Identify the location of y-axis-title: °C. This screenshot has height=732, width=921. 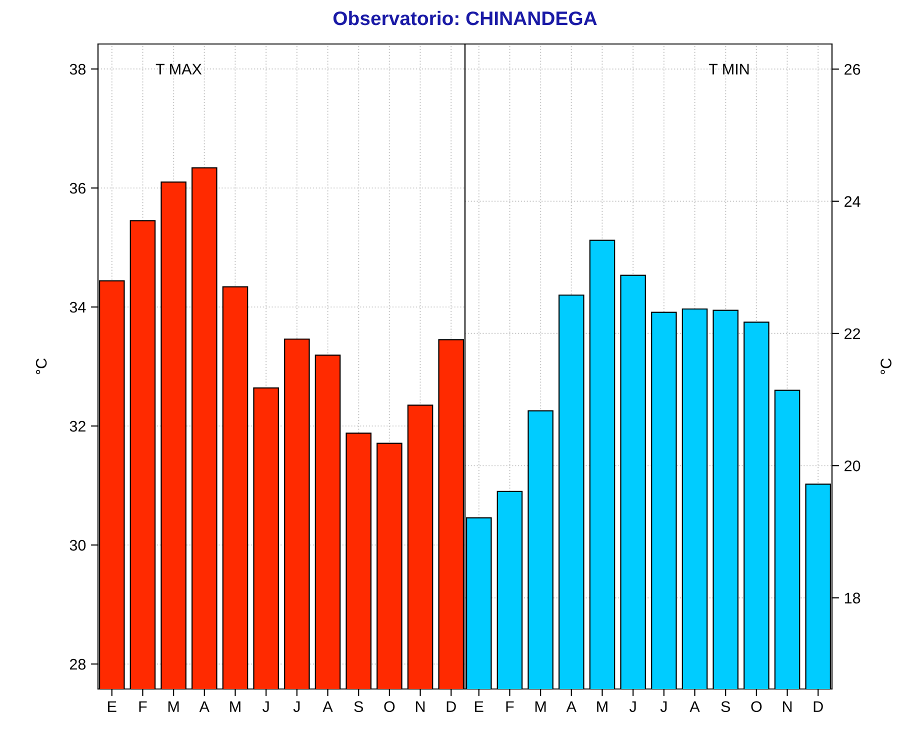
(41, 366).